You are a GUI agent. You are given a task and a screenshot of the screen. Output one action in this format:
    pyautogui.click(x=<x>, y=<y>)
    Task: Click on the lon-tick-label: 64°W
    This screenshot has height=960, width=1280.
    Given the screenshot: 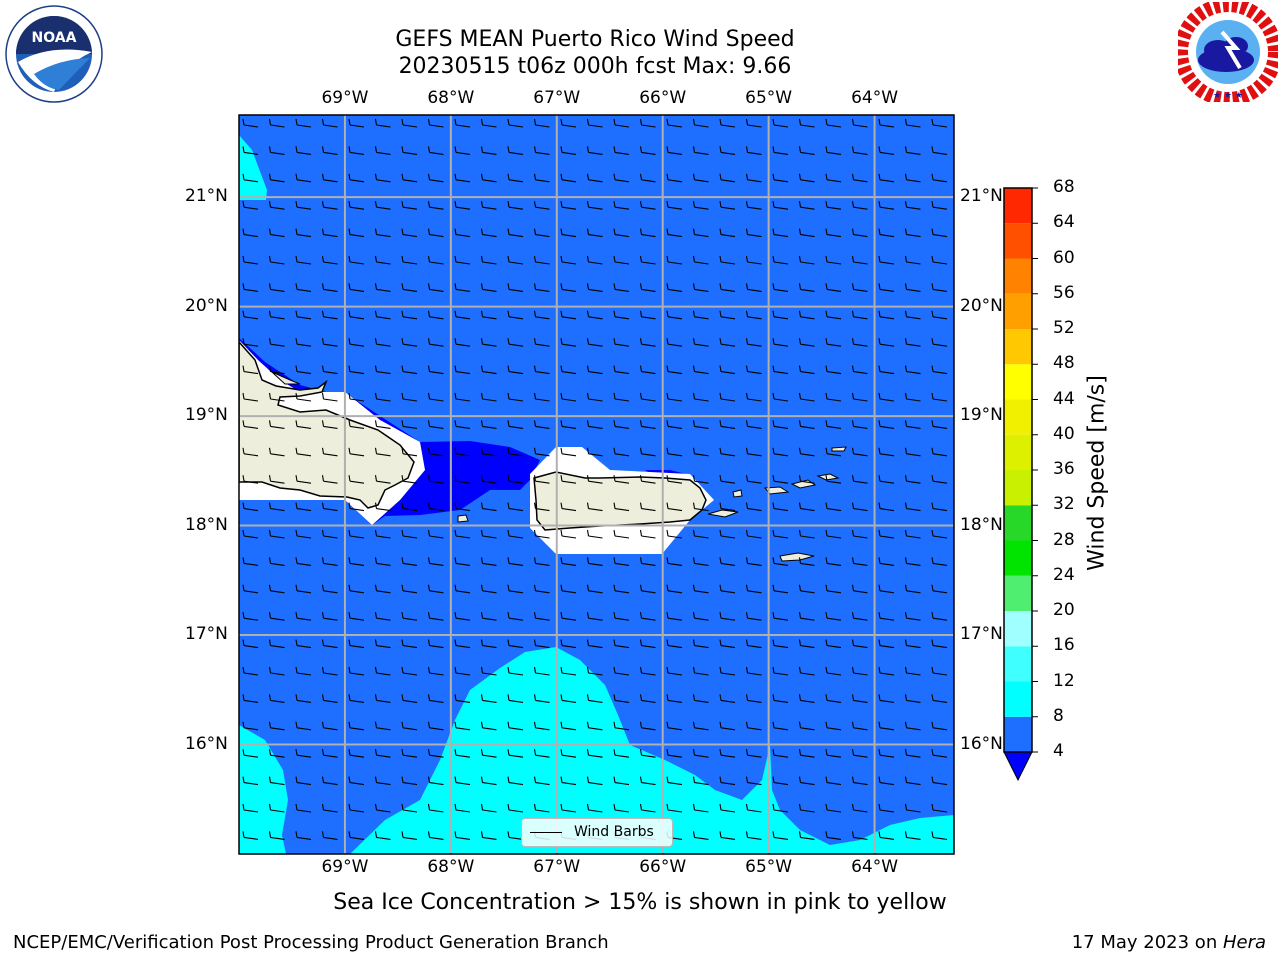 What is the action you would take?
    pyautogui.click(x=875, y=98)
    